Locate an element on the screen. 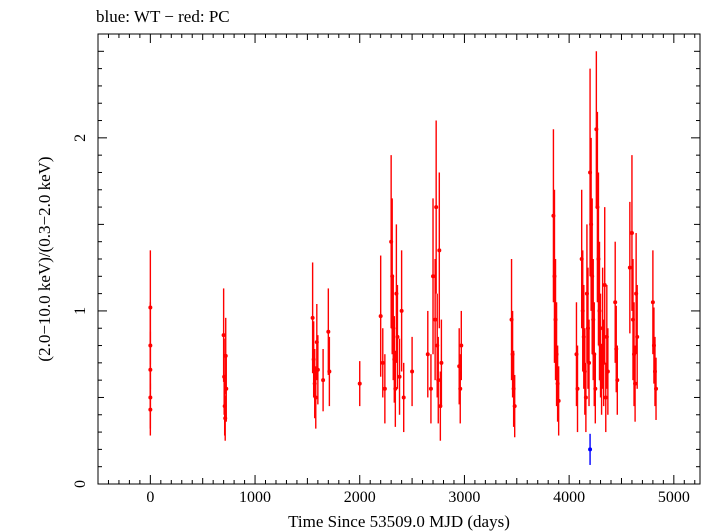  y-tick-label: 1 is located at coordinates (80, 311).